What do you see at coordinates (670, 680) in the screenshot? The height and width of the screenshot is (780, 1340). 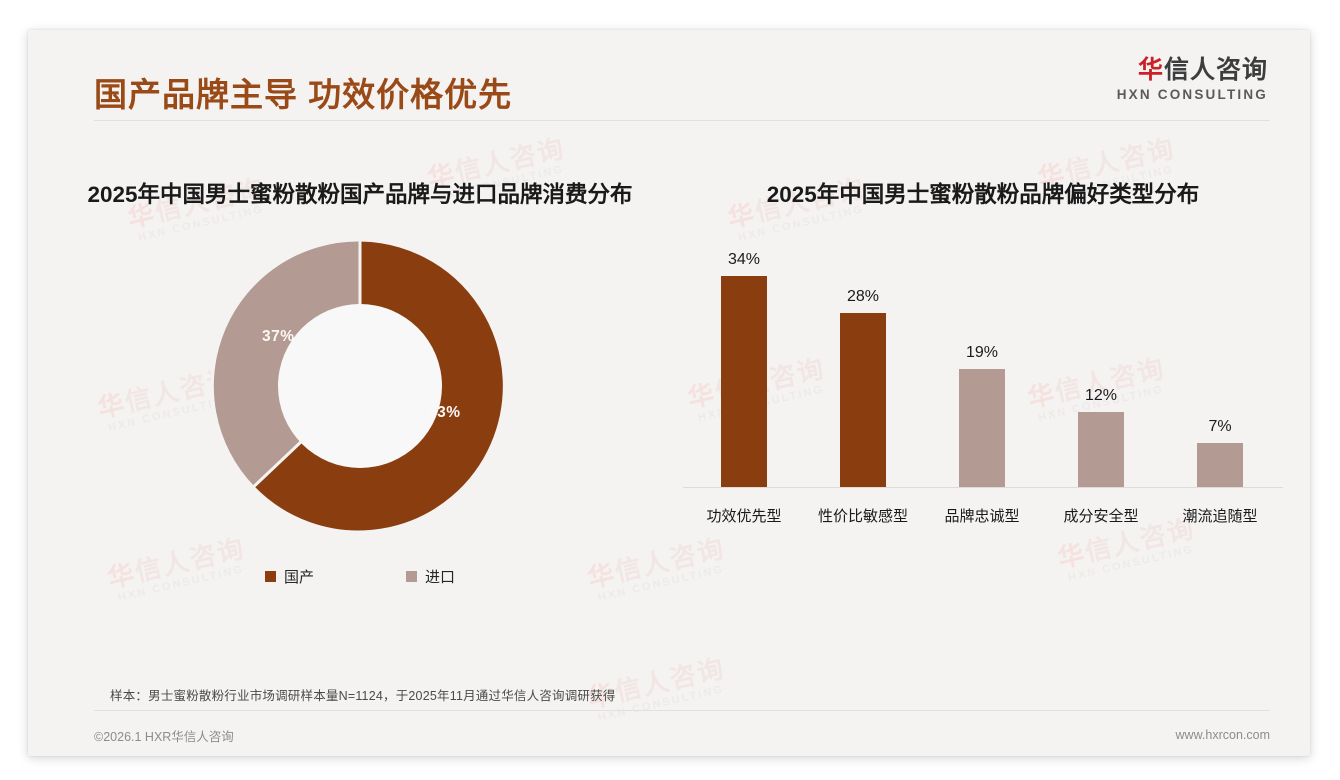 I see `watermark-rest: 信人咨询` at bounding box center [670, 680].